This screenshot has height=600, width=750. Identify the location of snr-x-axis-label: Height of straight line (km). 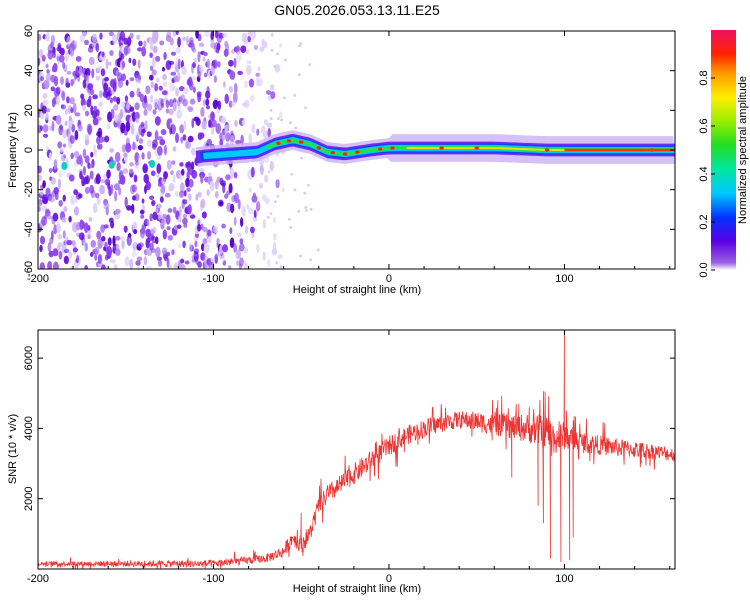
(357, 589).